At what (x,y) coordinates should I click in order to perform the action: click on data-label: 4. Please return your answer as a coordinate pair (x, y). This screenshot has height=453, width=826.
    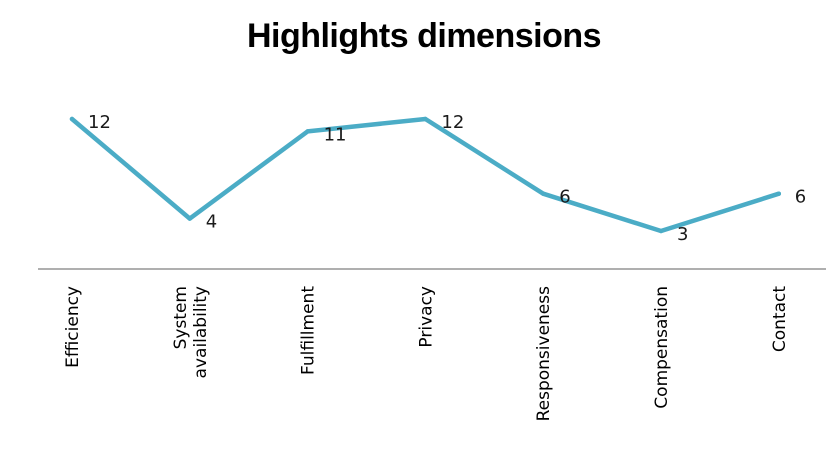
    Looking at the image, I should click on (211, 222).